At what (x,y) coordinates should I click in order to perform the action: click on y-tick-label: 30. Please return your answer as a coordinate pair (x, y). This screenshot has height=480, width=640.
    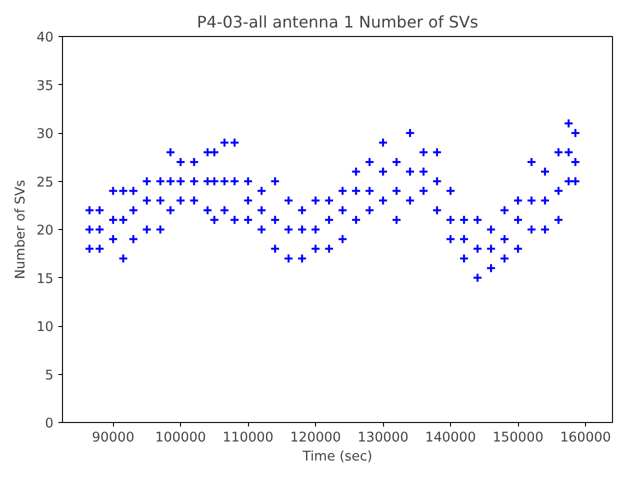
    Looking at the image, I should click on (45, 134).